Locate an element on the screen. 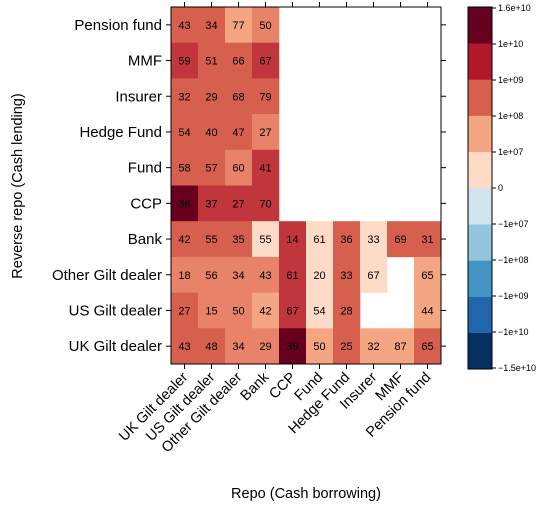 This screenshot has width=540, height=510. heatmap-cell-us-gilt-dealer-fund is located at coordinates (320, 310).